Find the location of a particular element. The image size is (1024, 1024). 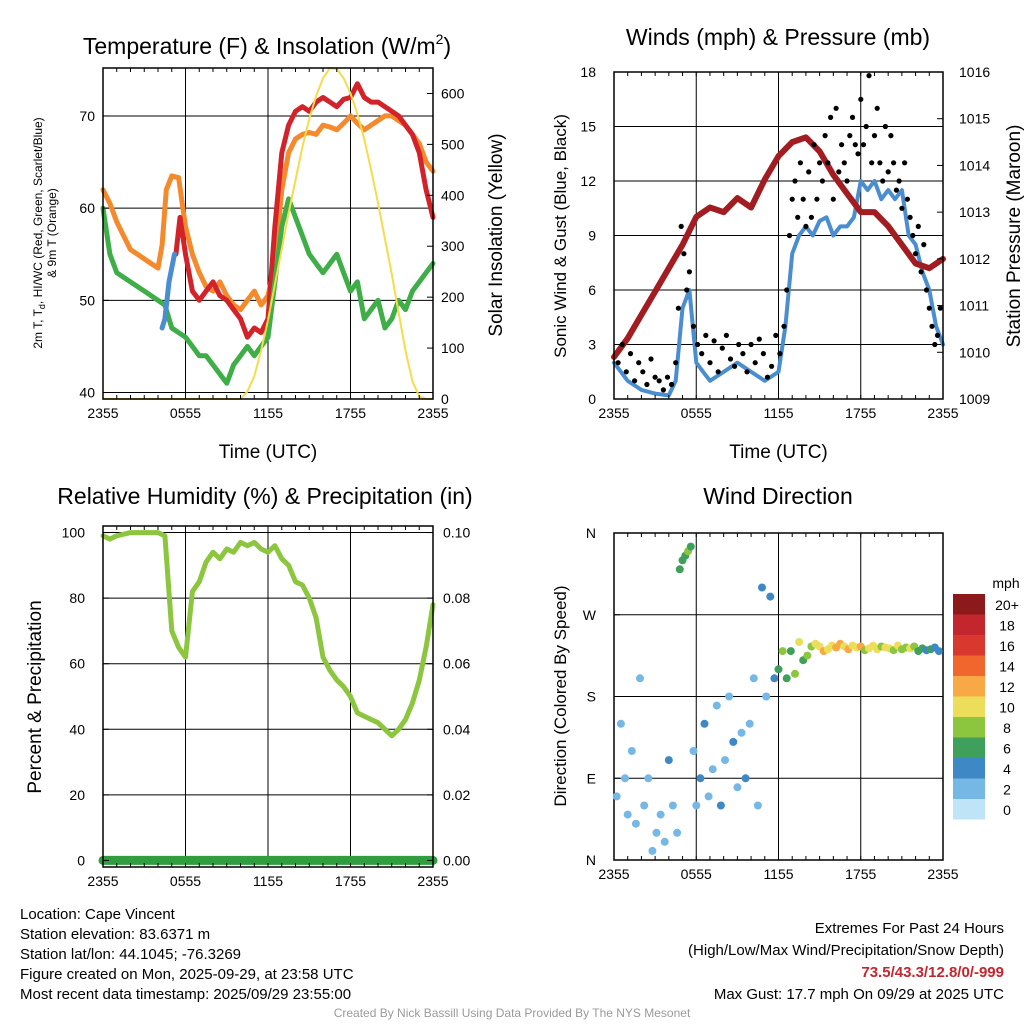

wind-y2tick-label-5: 1014 is located at coordinates (974, 165).